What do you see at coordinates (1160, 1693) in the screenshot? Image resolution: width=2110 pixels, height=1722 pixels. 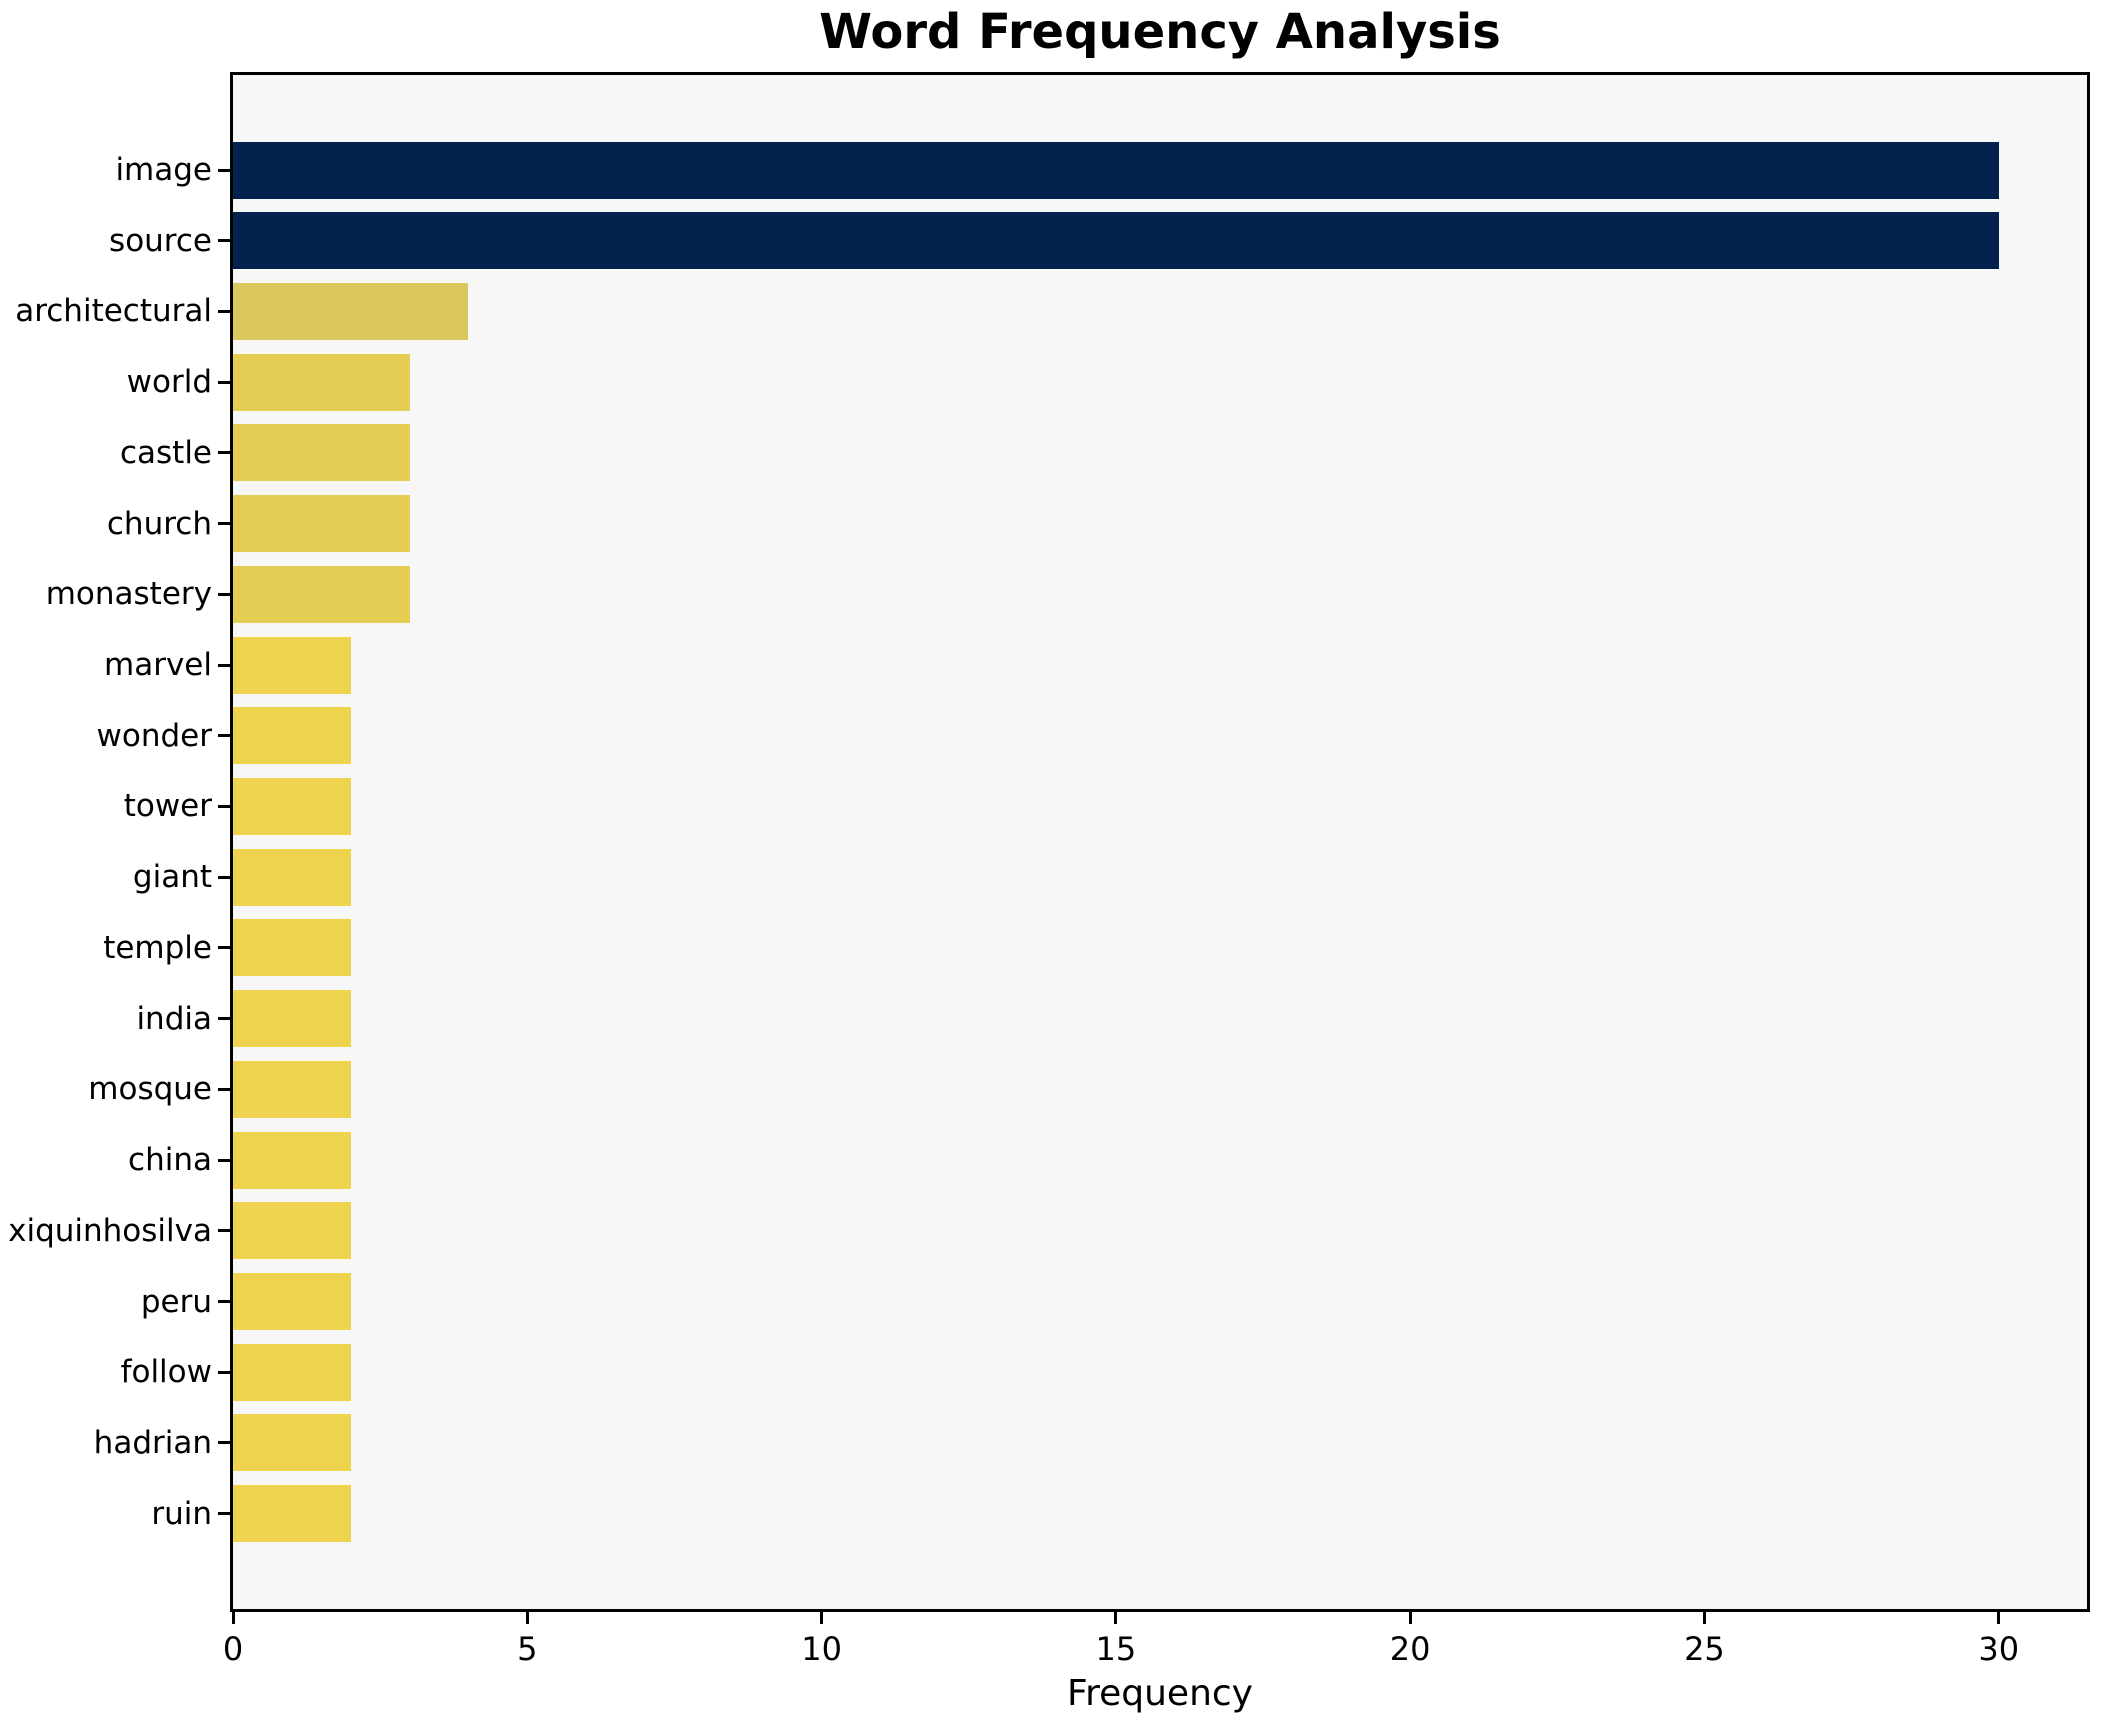 I see `x-axis-label: Frequency` at bounding box center [1160, 1693].